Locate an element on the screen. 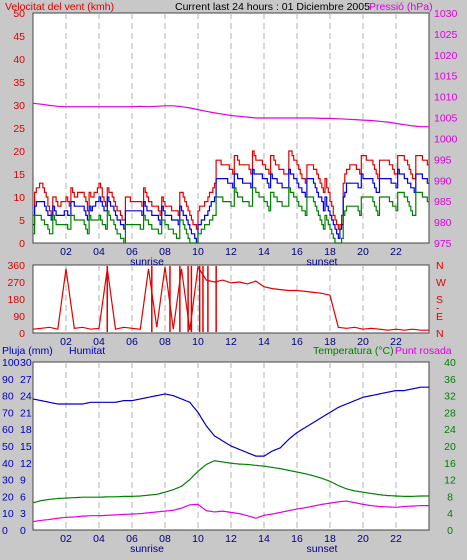 This screenshot has height=560, width=467. wind-y-tick: 45 is located at coordinates (19, 37).